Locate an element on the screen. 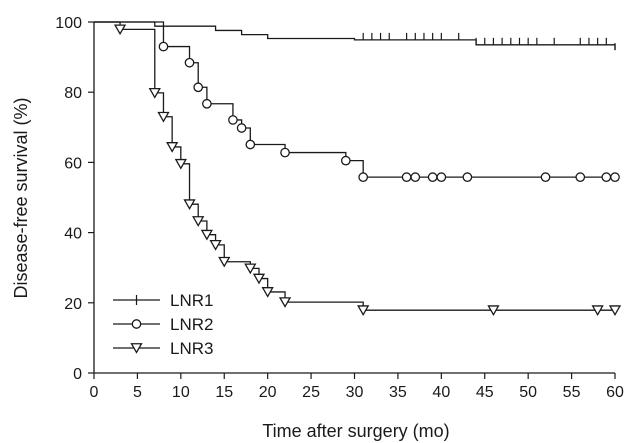 This screenshot has width=627, height=443. x-tick-label: 60 is located at coordinates (615, 392).